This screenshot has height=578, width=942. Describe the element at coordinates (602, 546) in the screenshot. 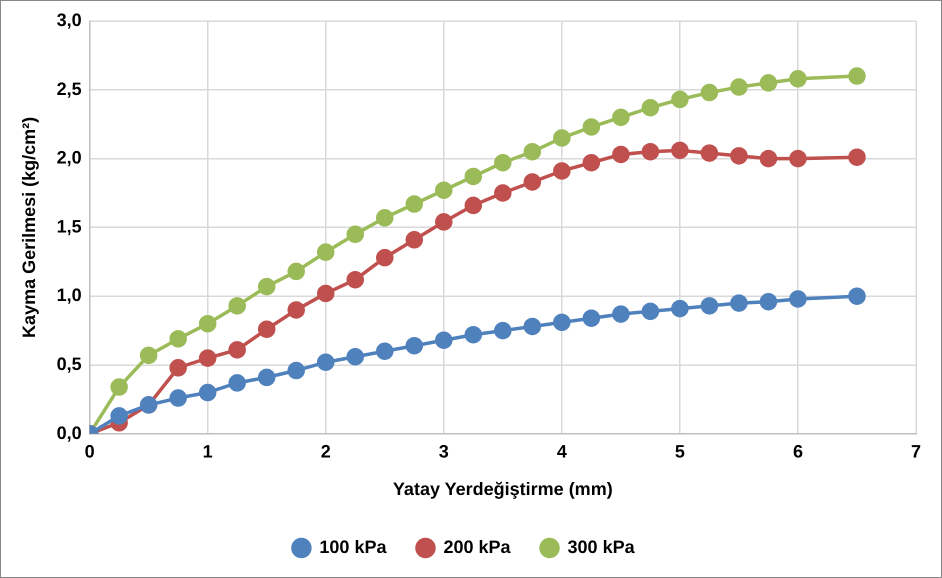

I see `legend-label: 300 kPa` at that location.